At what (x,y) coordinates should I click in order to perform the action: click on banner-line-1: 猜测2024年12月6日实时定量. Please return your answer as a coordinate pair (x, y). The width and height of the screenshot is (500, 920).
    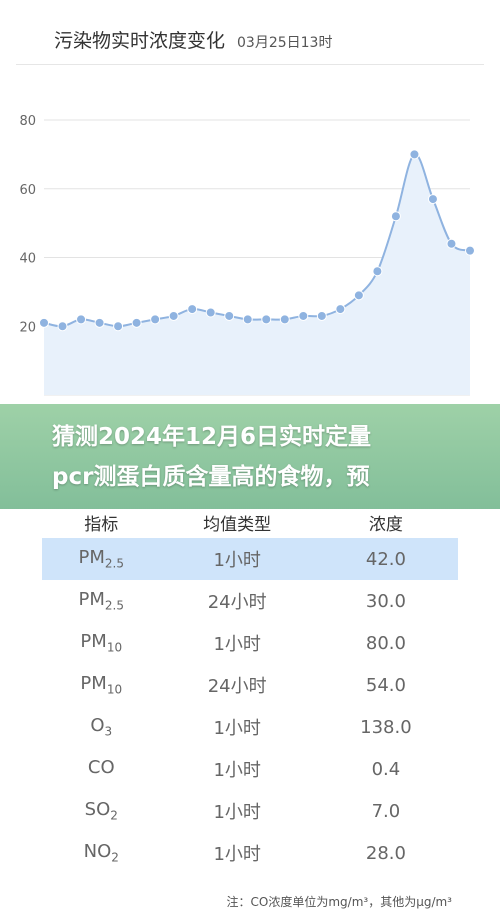
    Looking at the image, I should click on (212, 436).